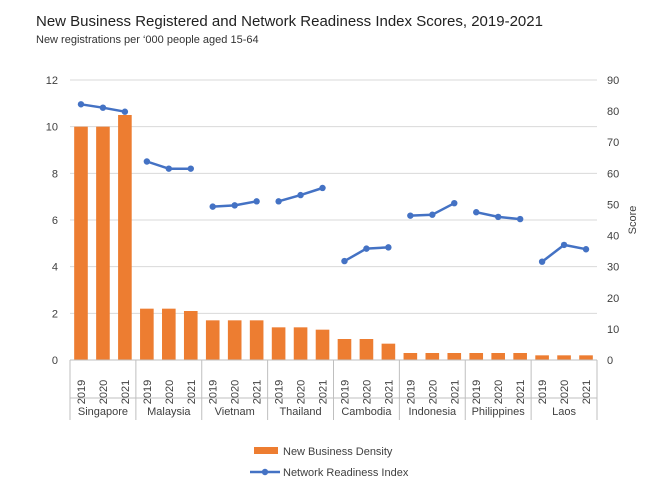  What do you see at coordinates (613, 143) in the screenshot?
I see `y-right-tick-label: 70` at bounding box center [613, 143].